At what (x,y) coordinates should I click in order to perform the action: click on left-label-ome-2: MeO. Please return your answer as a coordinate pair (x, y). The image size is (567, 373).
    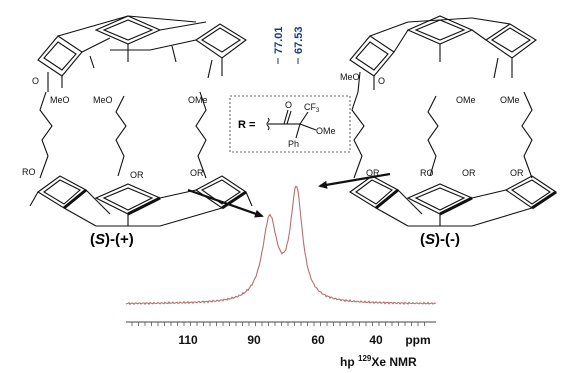
    Looking at the image, I should click on (103, 100).